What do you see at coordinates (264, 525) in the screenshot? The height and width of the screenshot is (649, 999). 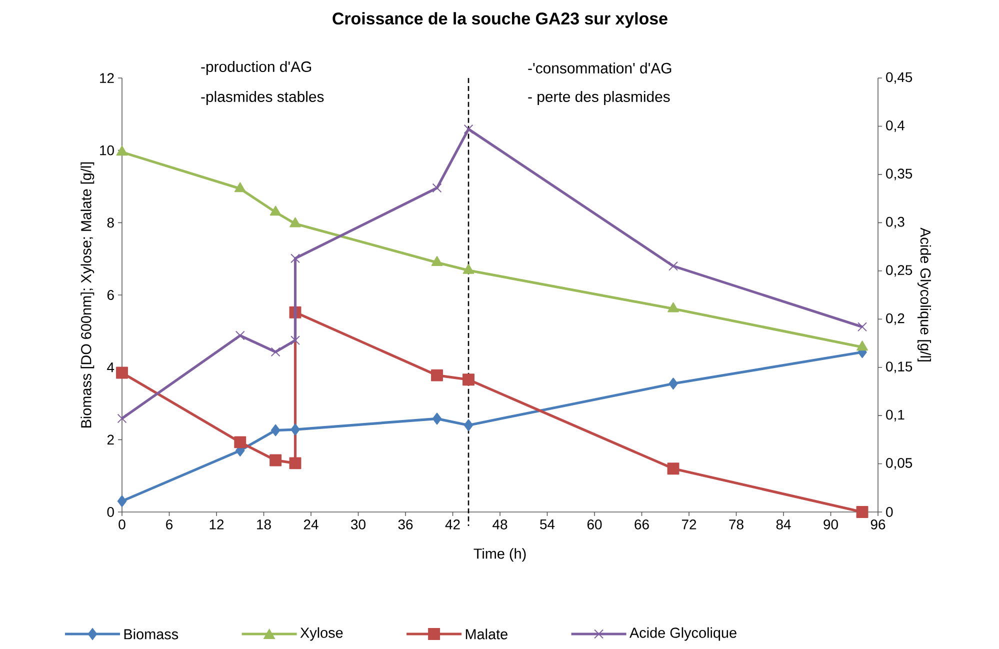 I see `x-tick-label: 18` at bounding box center [264, 525].